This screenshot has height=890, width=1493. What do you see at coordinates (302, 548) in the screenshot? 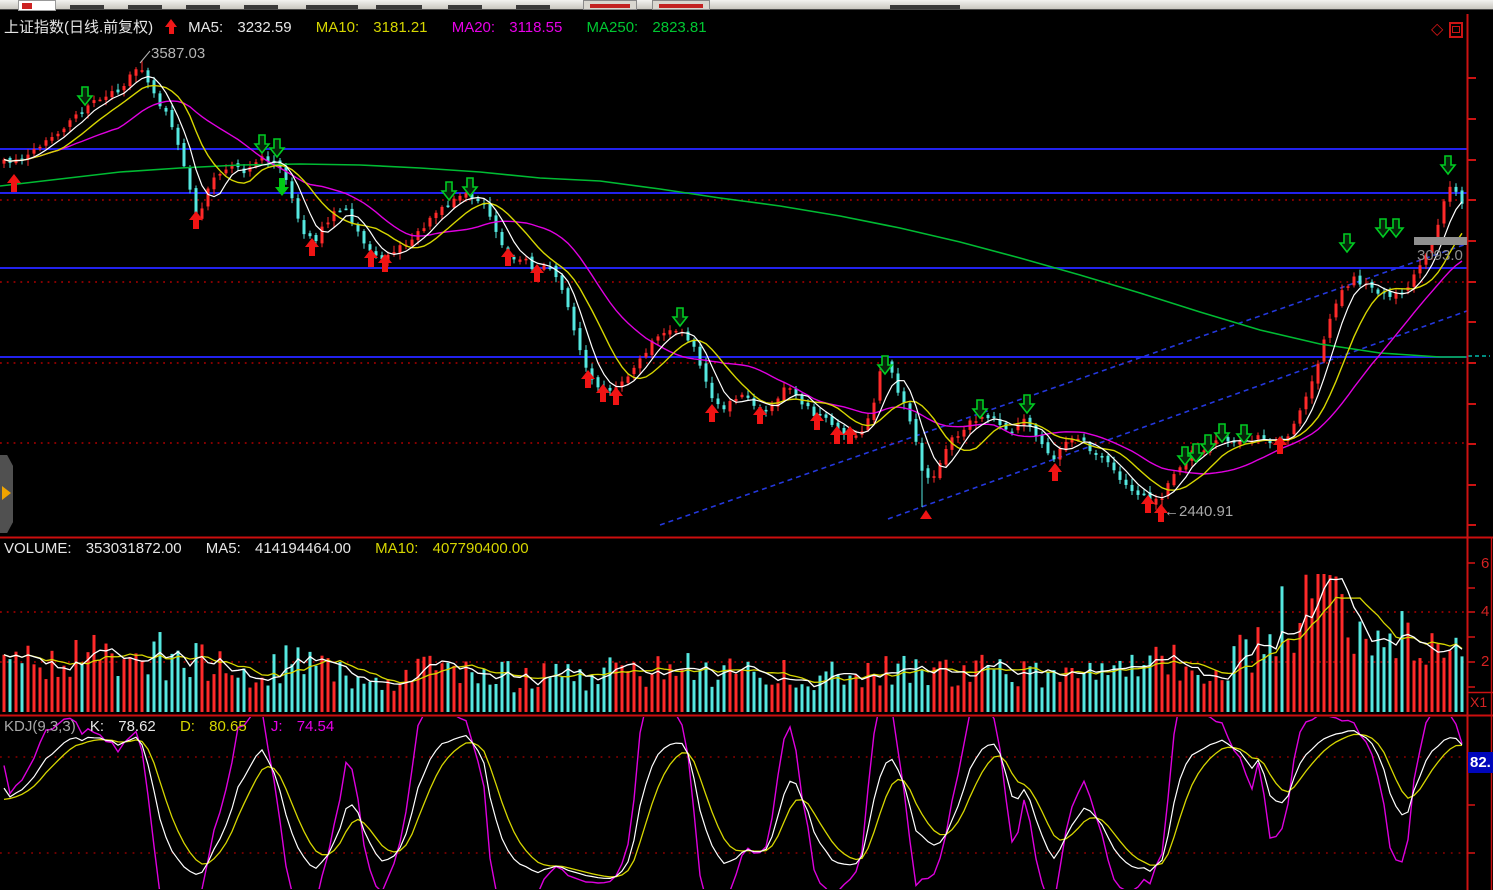
I see `vol-ma5-value: 414194464.00` at bounding box center [302, 548].